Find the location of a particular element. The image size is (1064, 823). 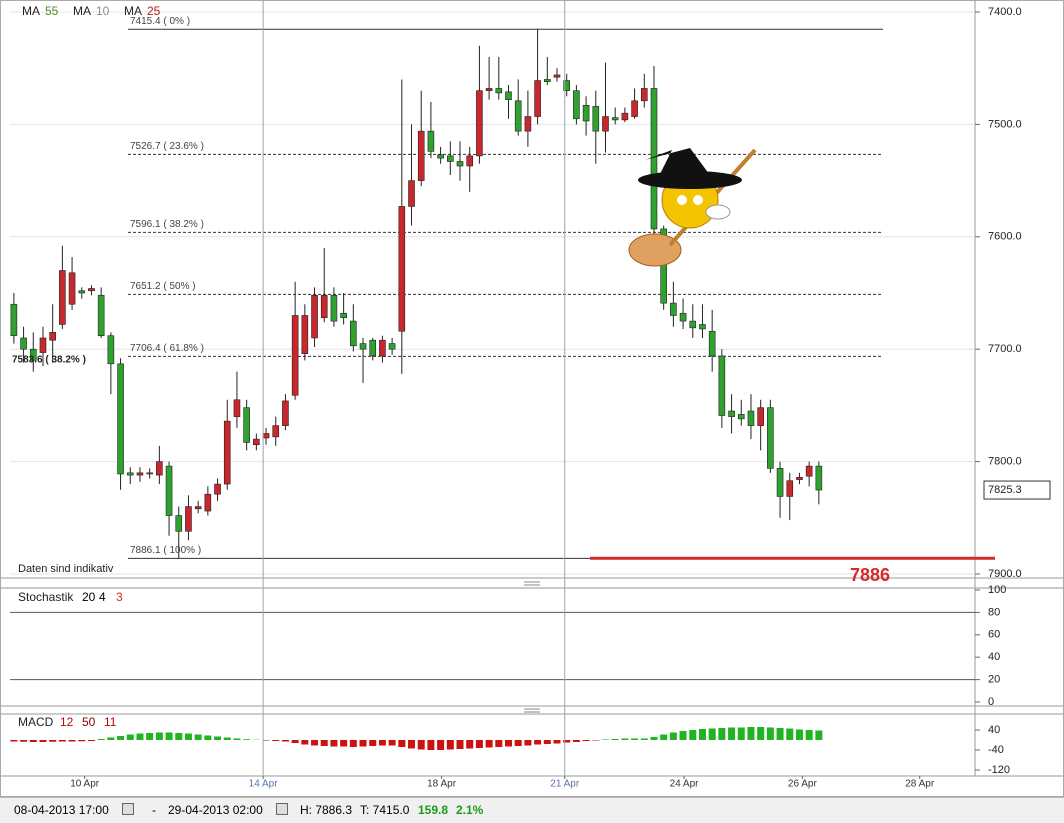

fib-label: 7526.7 ( 23.6% ) is located at coordinates (167, 146).